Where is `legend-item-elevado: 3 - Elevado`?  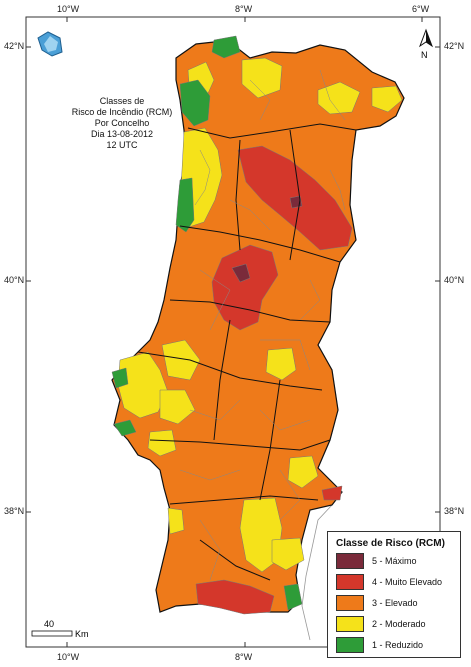
legend-item-elevado: 3 - Elevado is located at coordinates (394, 603).